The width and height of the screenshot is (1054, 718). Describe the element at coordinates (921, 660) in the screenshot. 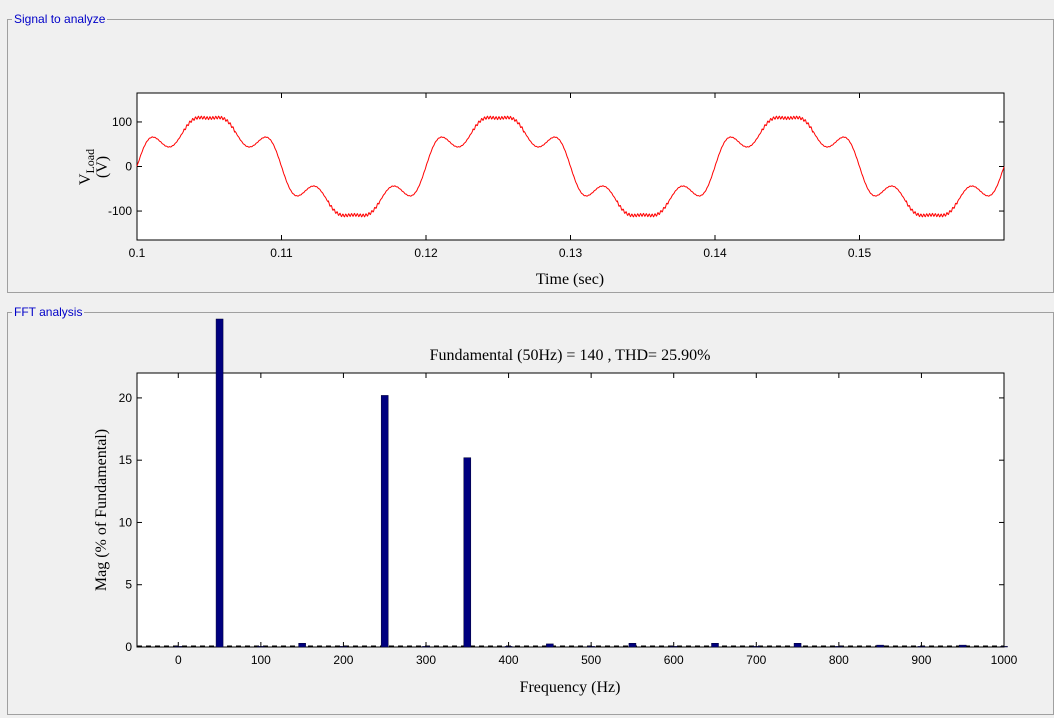

I see `fft-xtick-label: 900` at that location.